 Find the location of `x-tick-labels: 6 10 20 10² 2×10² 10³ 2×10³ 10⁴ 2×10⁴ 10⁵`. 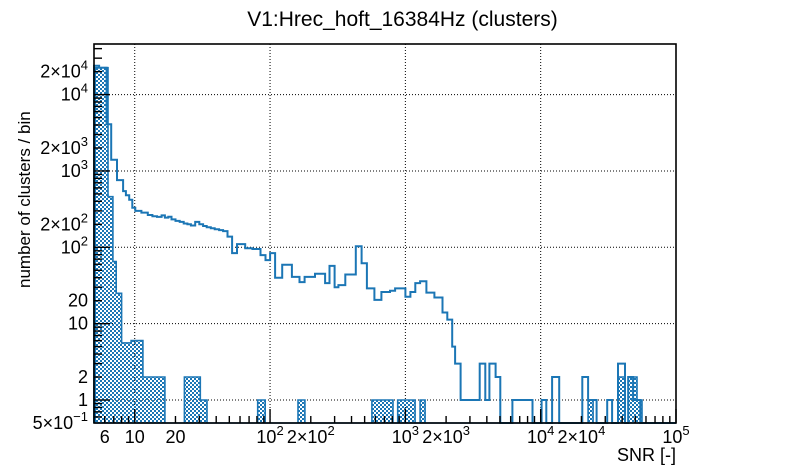

x-tick-labels: 6 10 20 10² 2×10² 10³ 2×10³ 10⁴ 2×10⁴ 10⁵ is located at coordinates (395, 435).